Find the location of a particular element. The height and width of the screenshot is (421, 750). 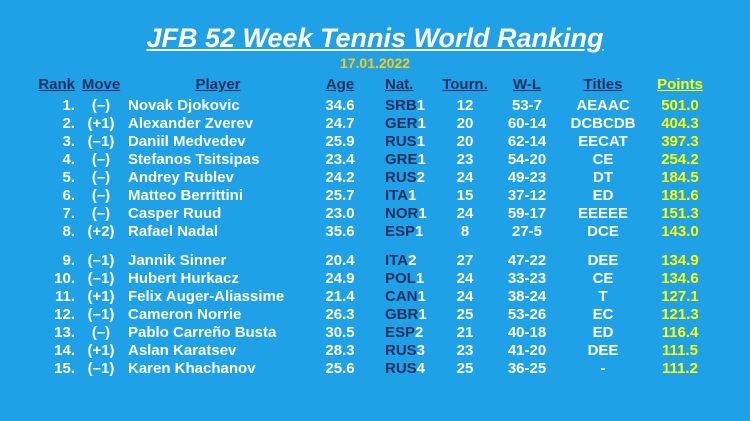

points-cell: 134.6 is located at coordinates (680, 278).